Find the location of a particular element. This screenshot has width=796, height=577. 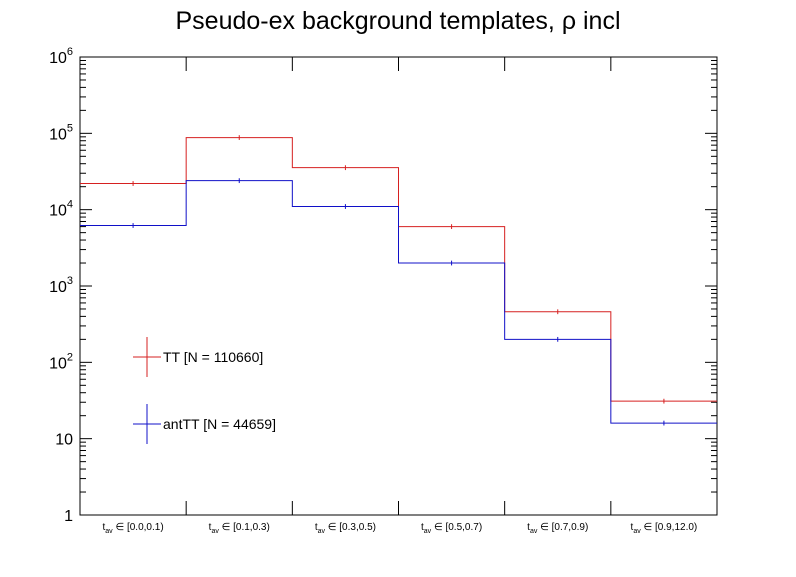

x-tick-label: tav ∈ [0.9,12.0) is located at coordinates (664, 528).